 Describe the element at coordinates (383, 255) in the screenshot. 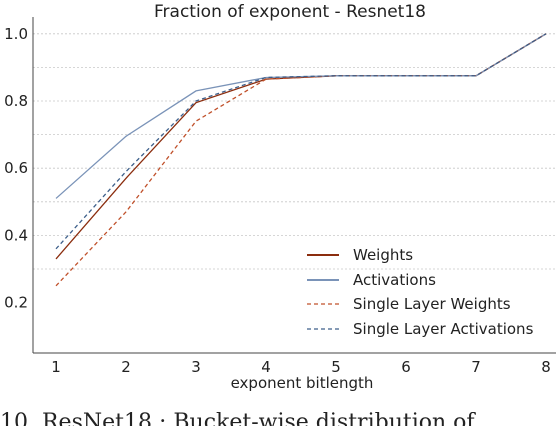

I see `legend-label: Weights` at that location.